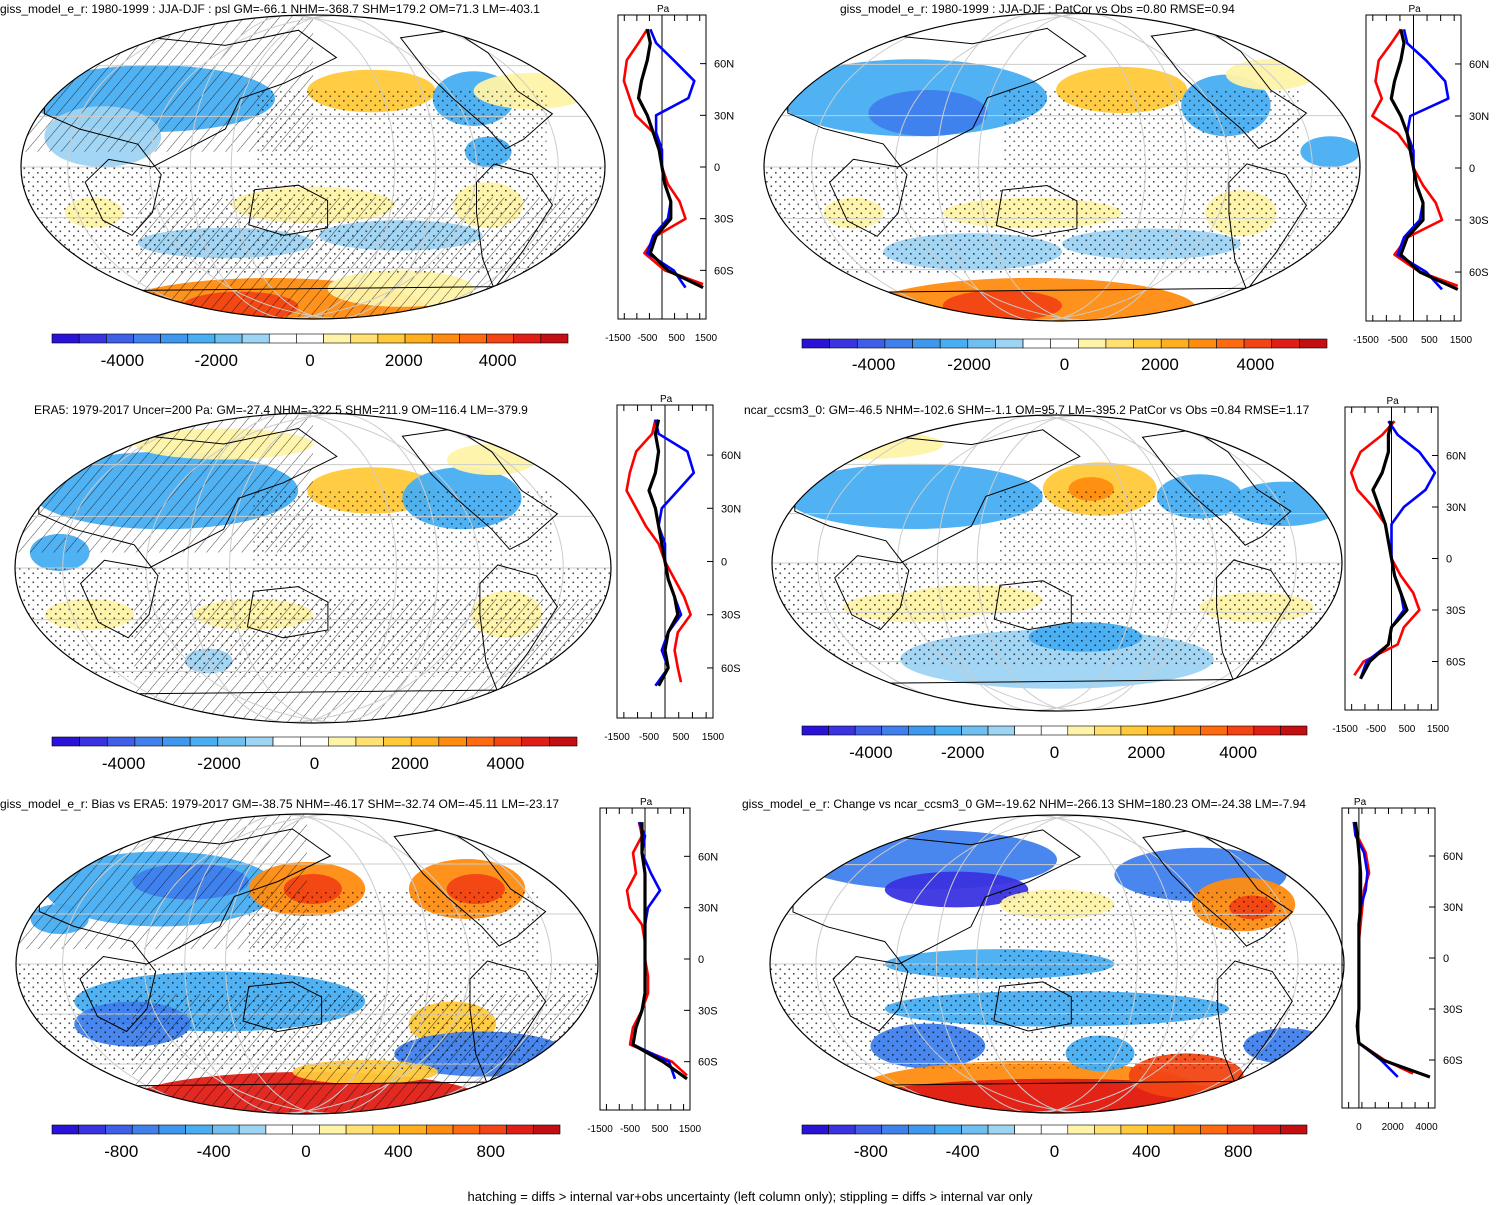 The height and width of the screenshot is (1205, 1500). Describe the element at coordinates (404, 360) in the screenshot. I see `colorbar-tick-label: 2000` at that location.